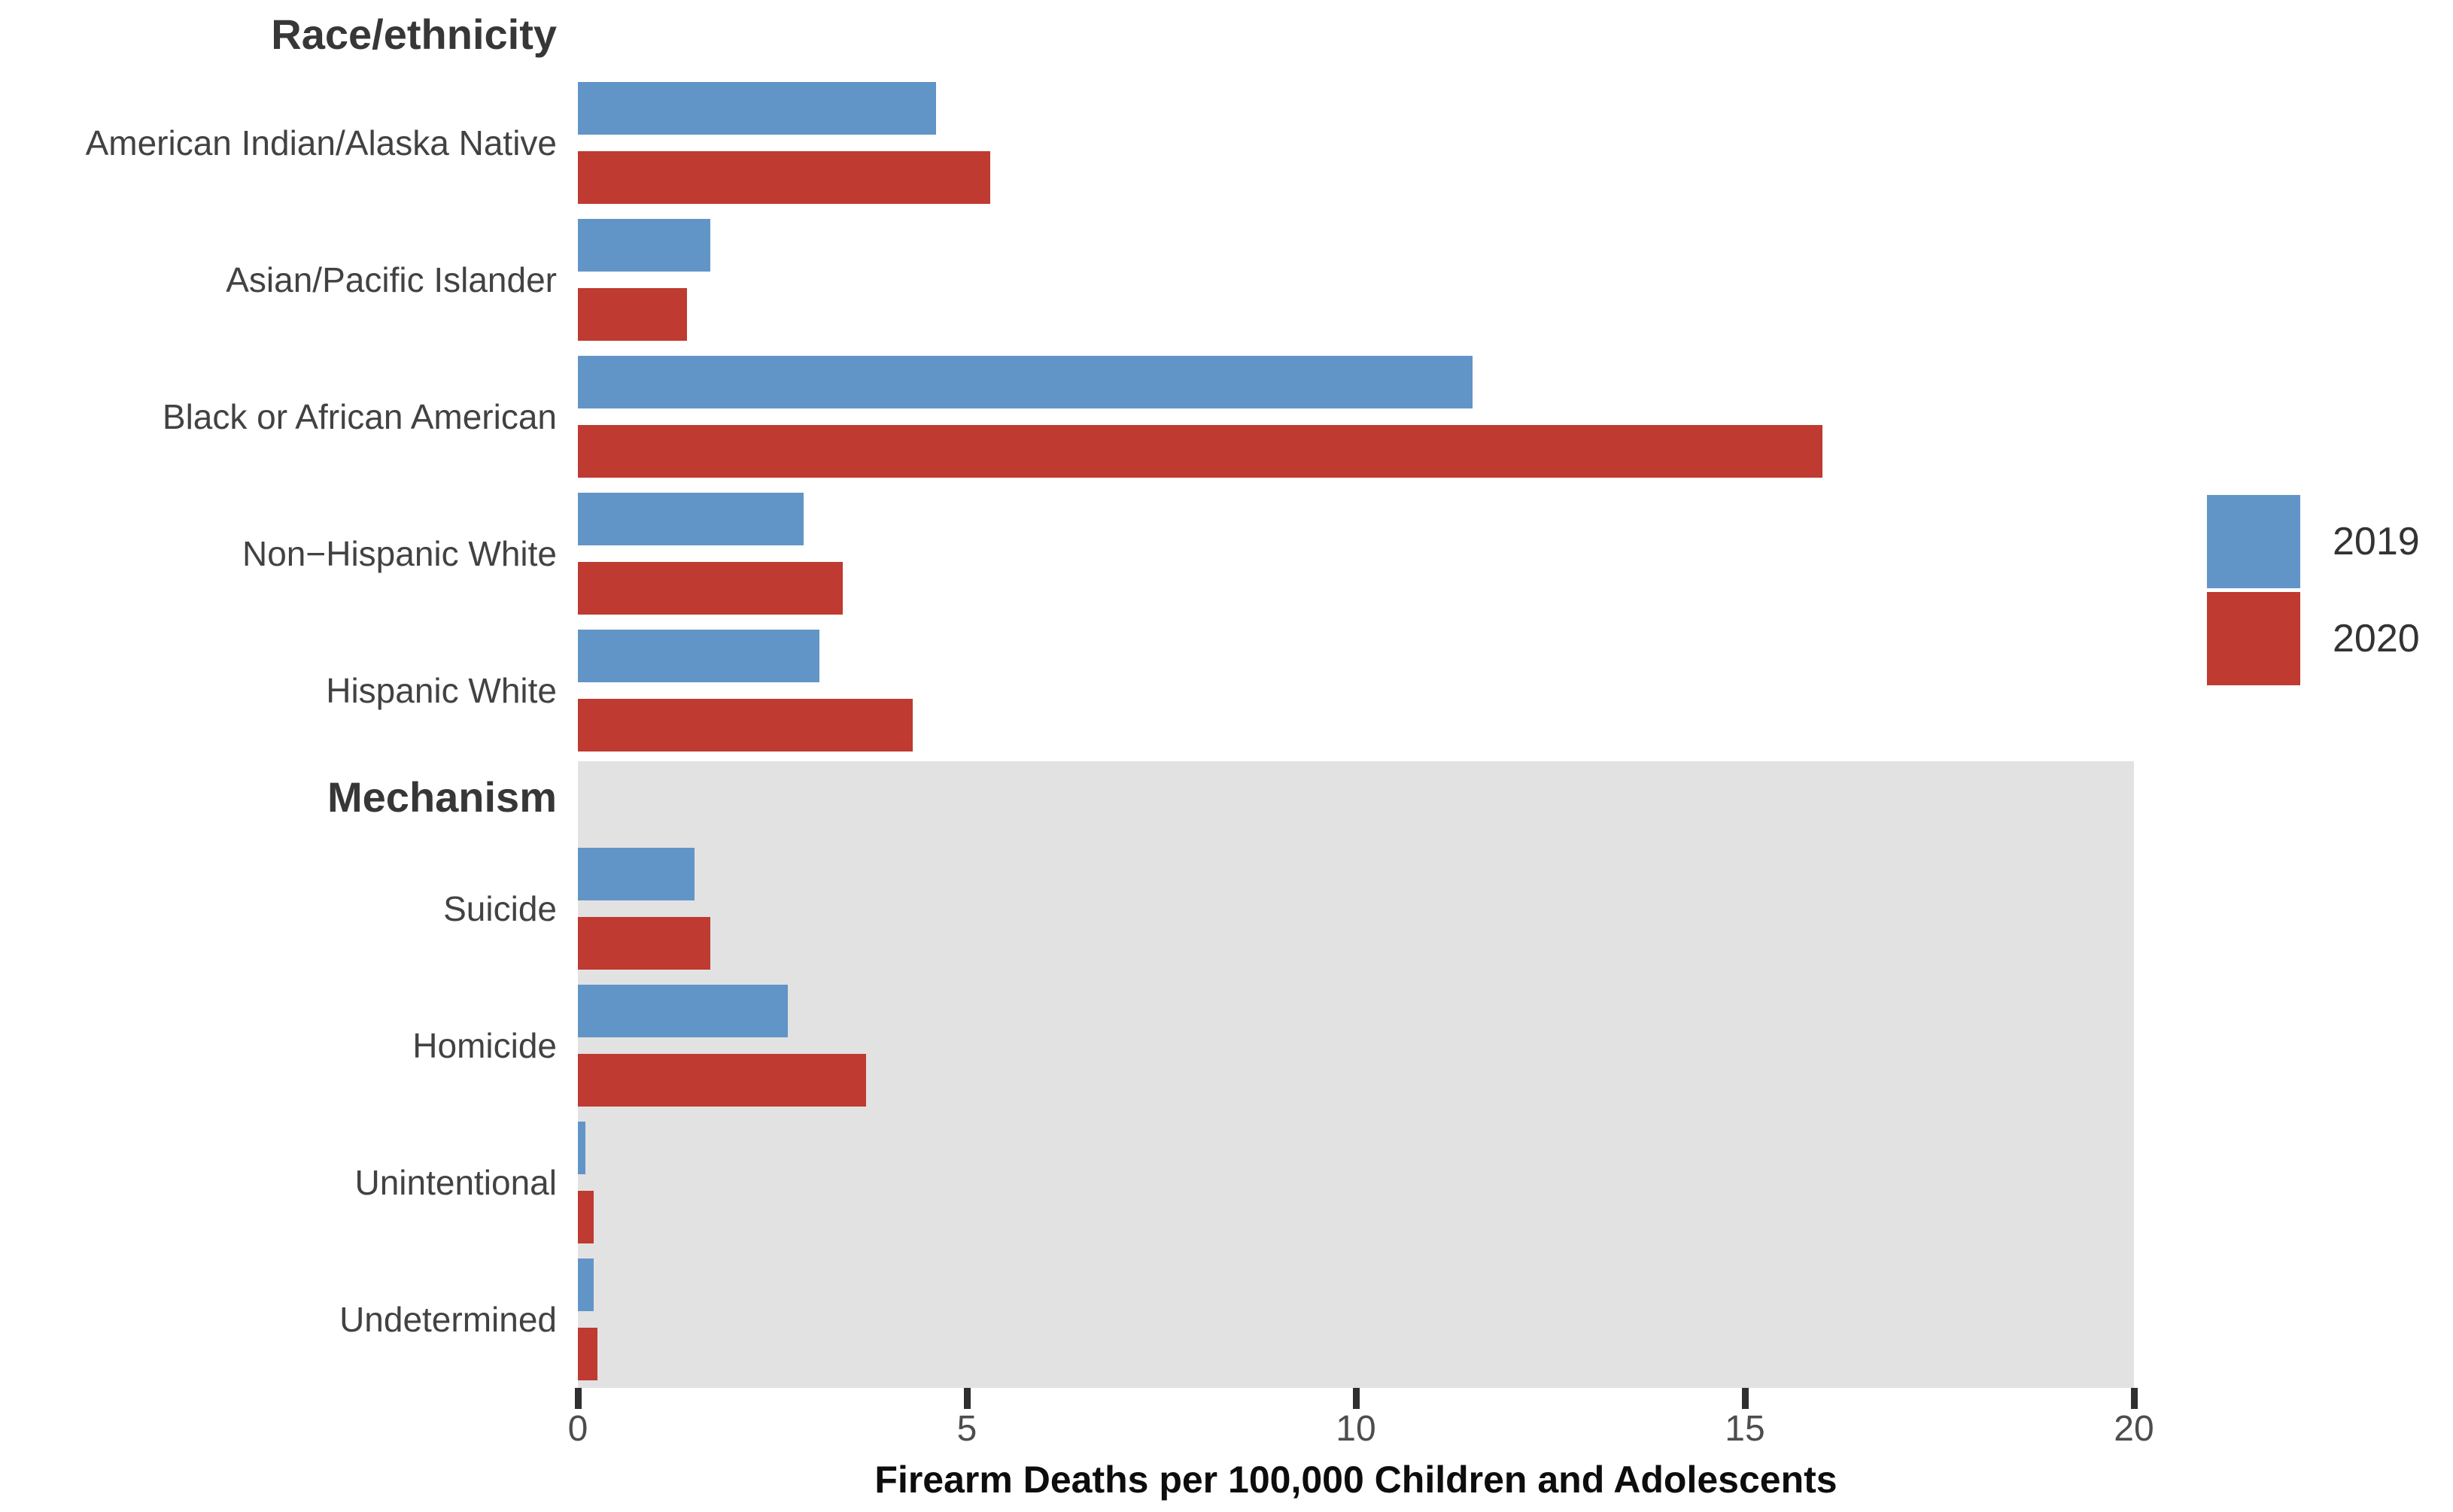 The height and width of the screenshot is (1512, 2453). What do you see at coordinates (448, 1319) in the screenshot?
I see `category-label-undetermined: Undetermined` at bounding box center [448, 1319].